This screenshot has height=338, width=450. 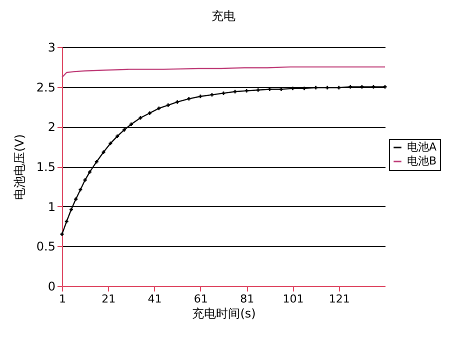 I want to click on x-tick-label: 1, so click(x=62, y=299).